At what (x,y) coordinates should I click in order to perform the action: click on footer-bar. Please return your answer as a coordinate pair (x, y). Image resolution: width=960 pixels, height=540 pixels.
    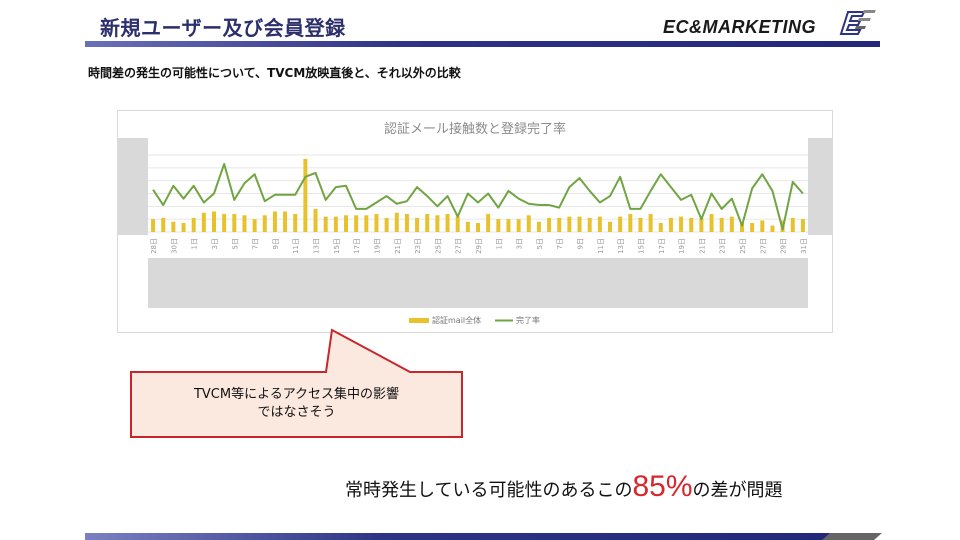
    Looking at the image, I should click on (457, 536).